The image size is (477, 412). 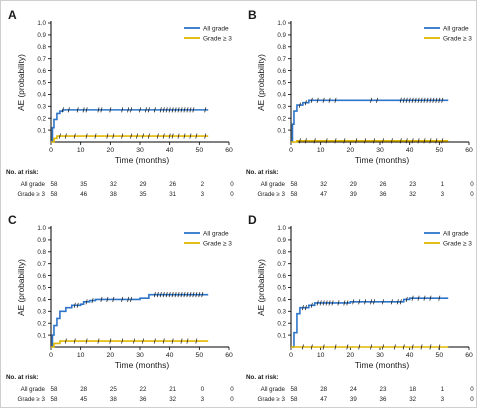 What do you see at coordinates (232, 399) in the screenshot?
I see `risk-count: 0` at bounding box center [232, 399].